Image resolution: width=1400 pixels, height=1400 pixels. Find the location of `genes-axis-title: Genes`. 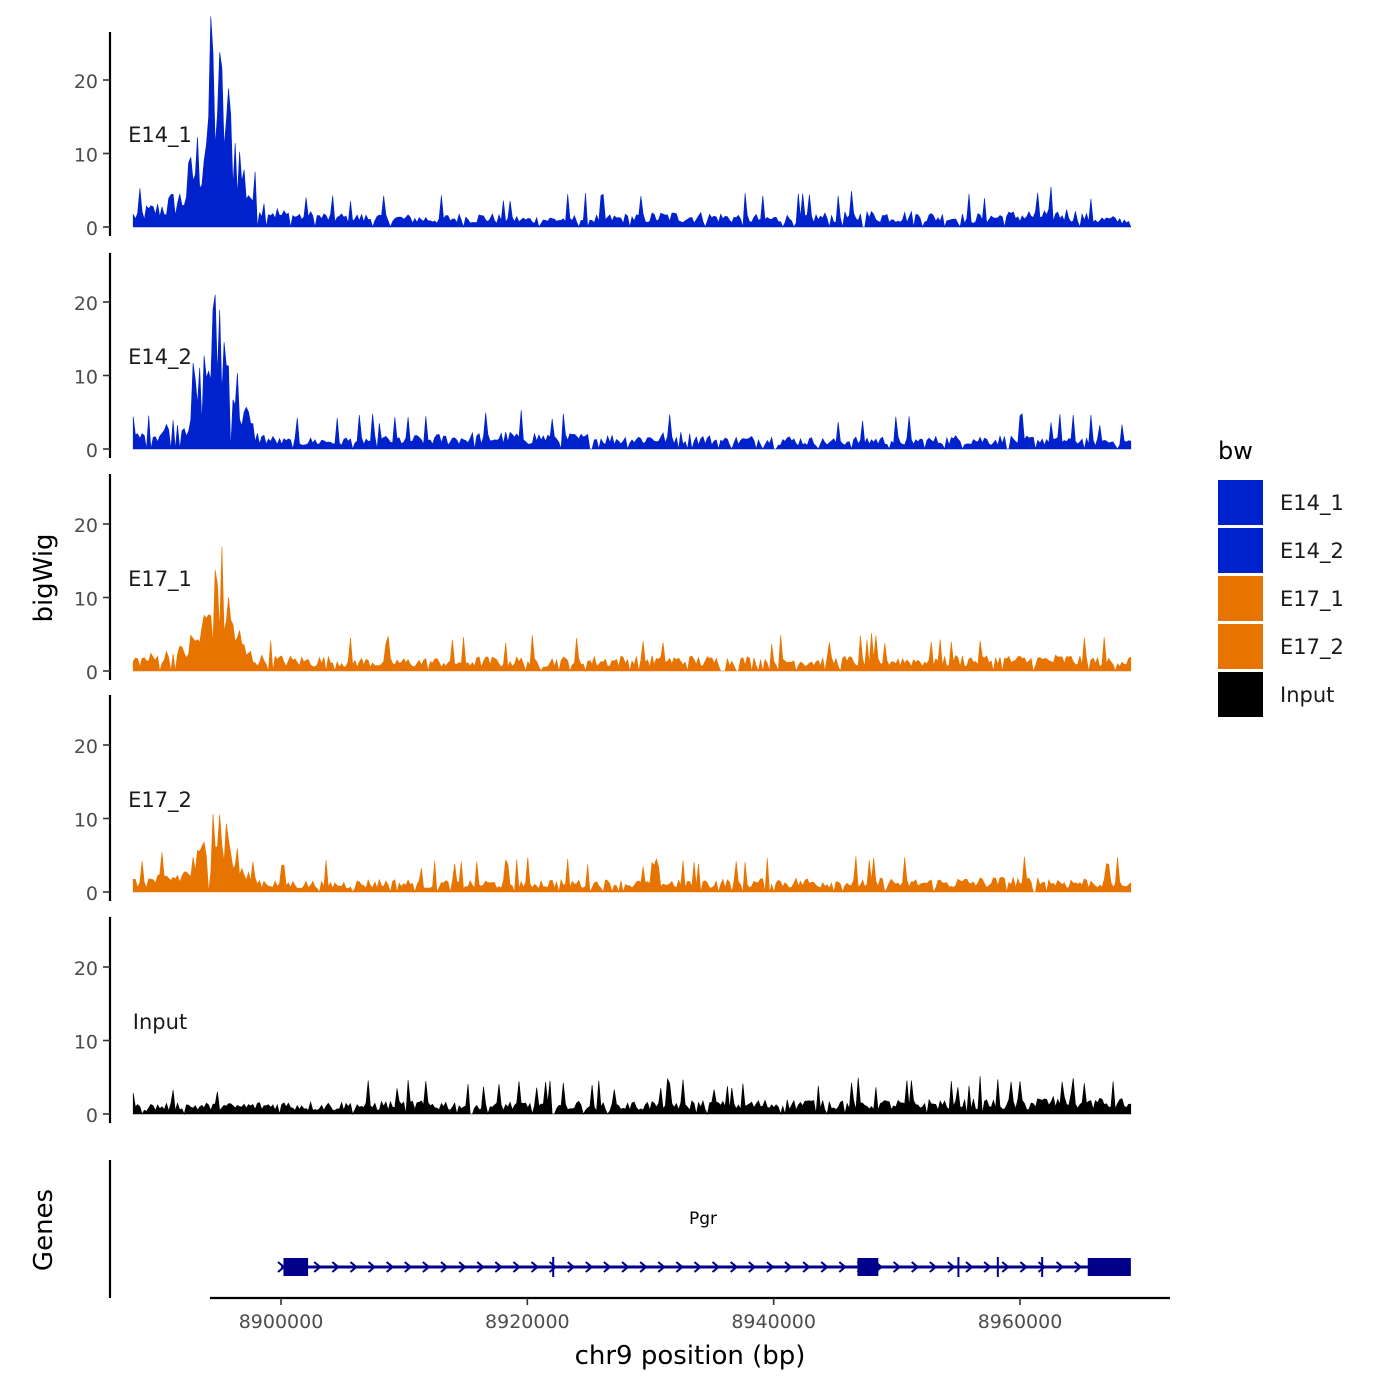

genes-axis-title: Genes is located at coordinates (44, 1230).